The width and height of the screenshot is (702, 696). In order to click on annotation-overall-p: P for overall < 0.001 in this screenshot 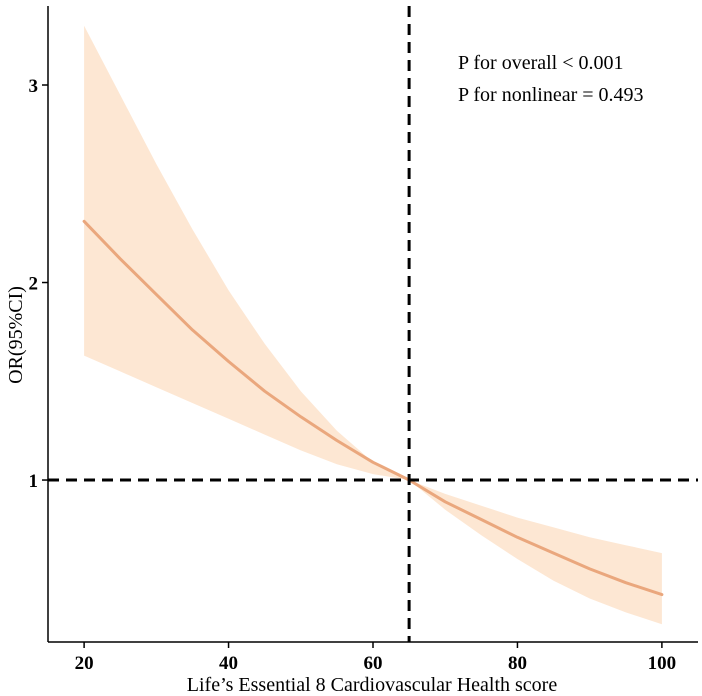, I will do `click(541, 63)`.